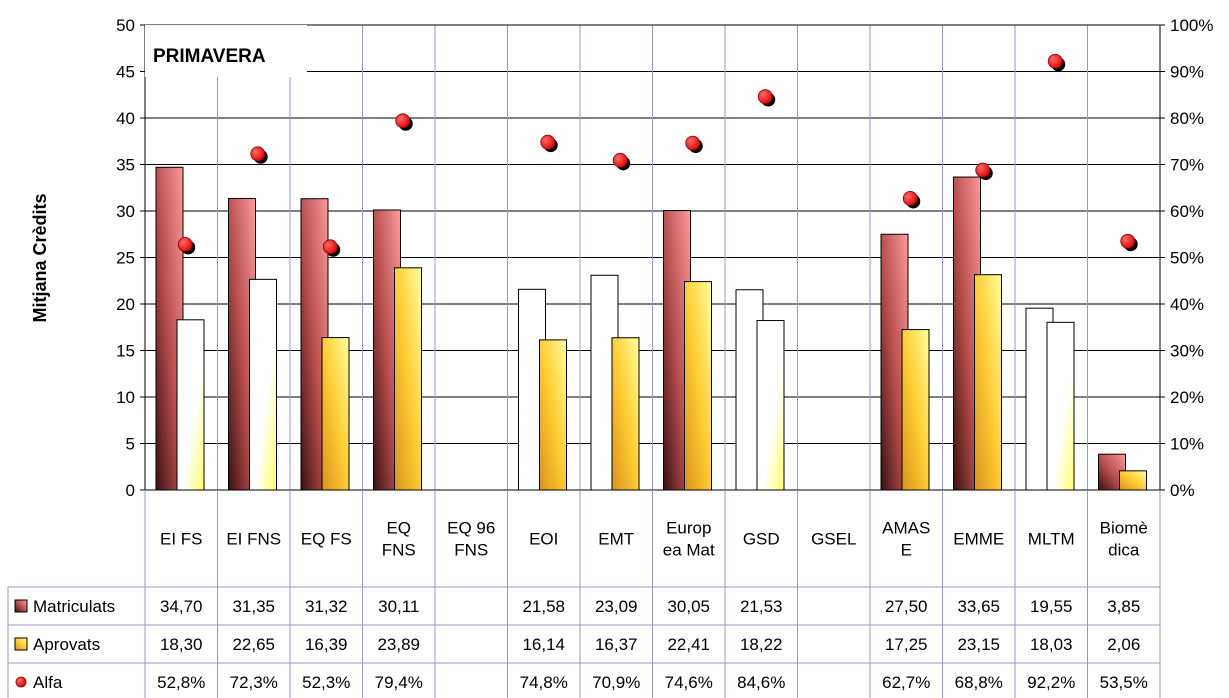 This screenshot has height=698, width=1229. Describe the element at coordinates (326, 539) in the screenshot. I see `category-label: EQ FS` at that location.